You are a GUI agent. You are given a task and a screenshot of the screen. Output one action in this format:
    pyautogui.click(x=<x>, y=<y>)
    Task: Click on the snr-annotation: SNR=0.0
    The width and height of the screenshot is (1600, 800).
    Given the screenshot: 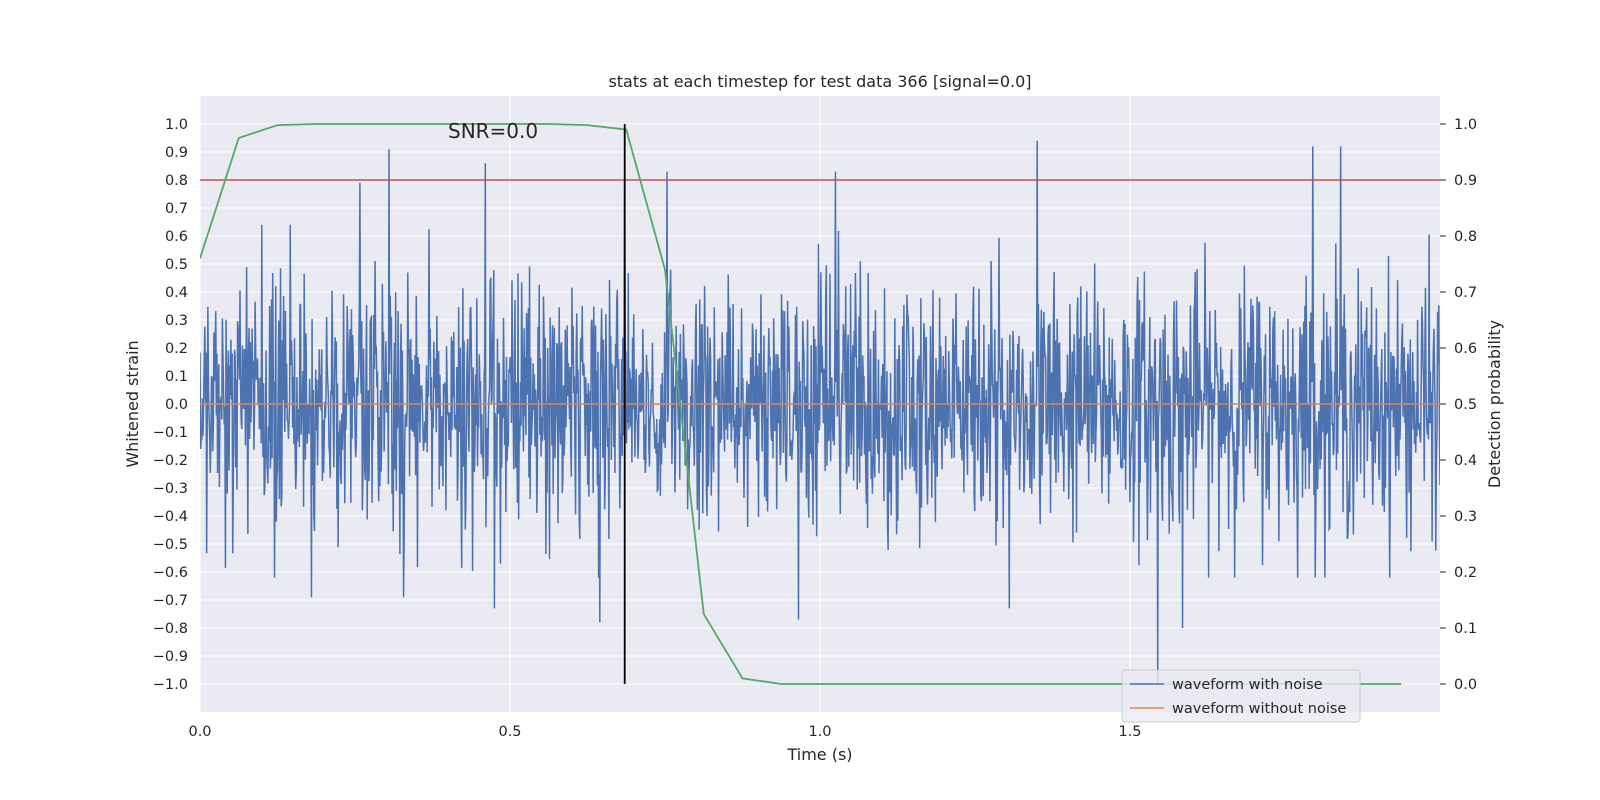 What is the action you would take?
    pyautogui.click(x=493, y=131)
    